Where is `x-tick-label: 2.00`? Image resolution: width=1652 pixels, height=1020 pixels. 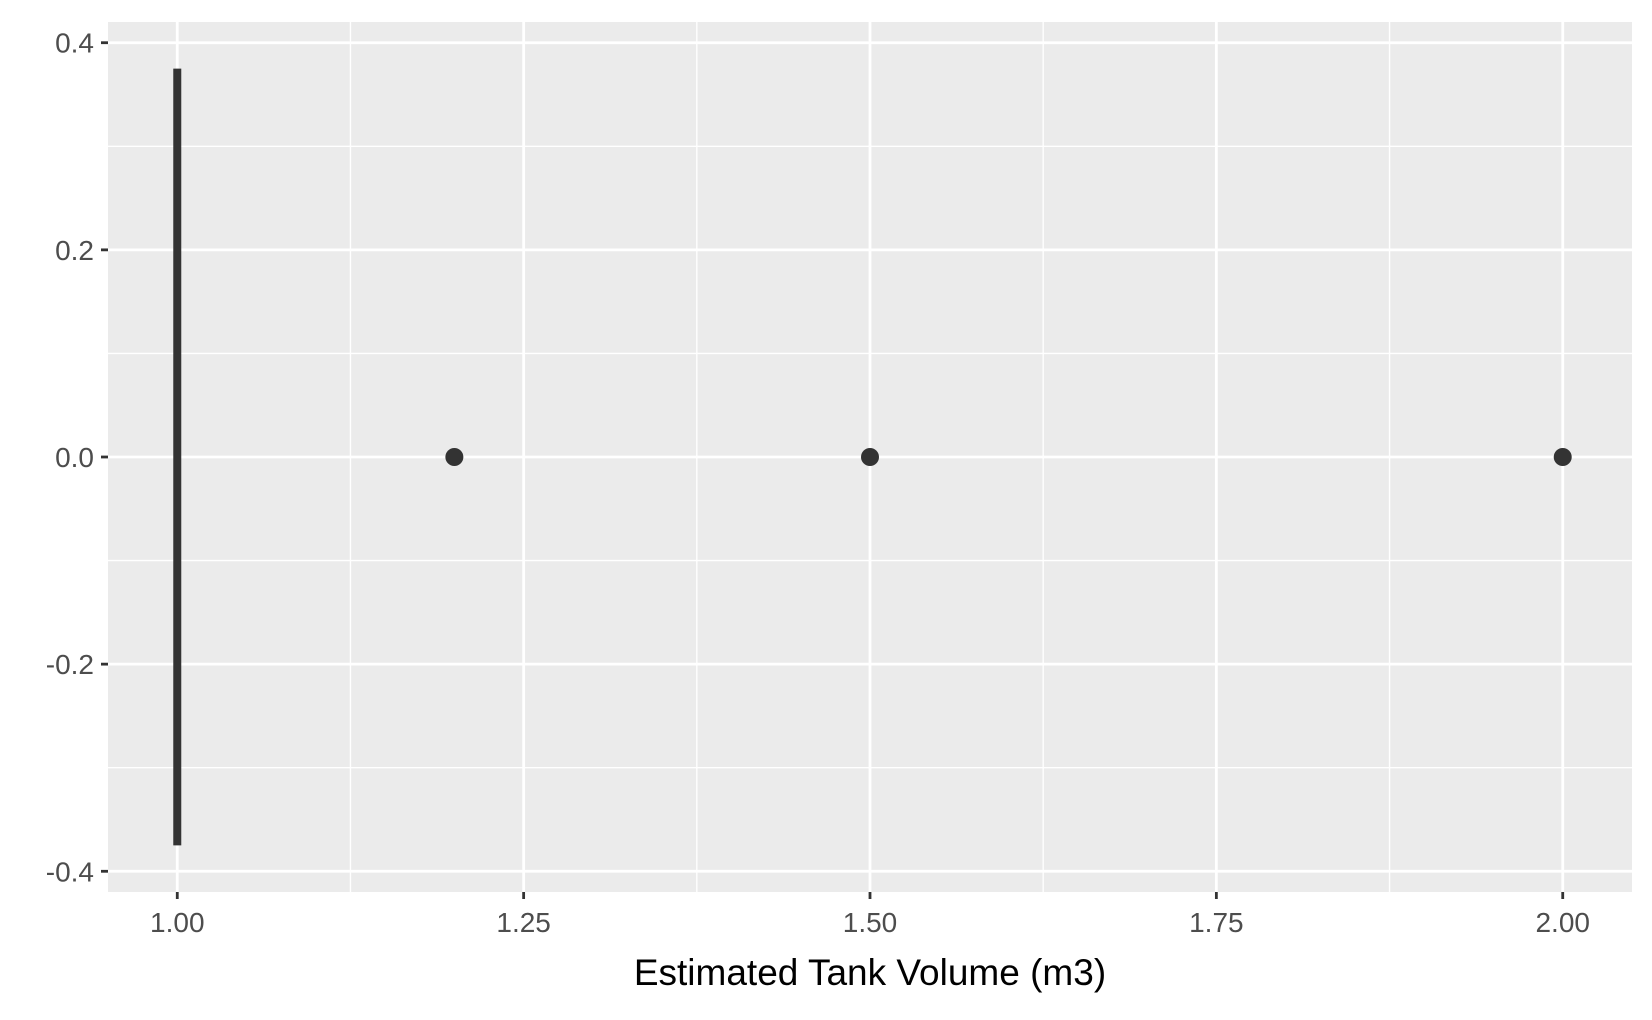
x-tick-label: 2.00 is located at coordinates (1562, 922).